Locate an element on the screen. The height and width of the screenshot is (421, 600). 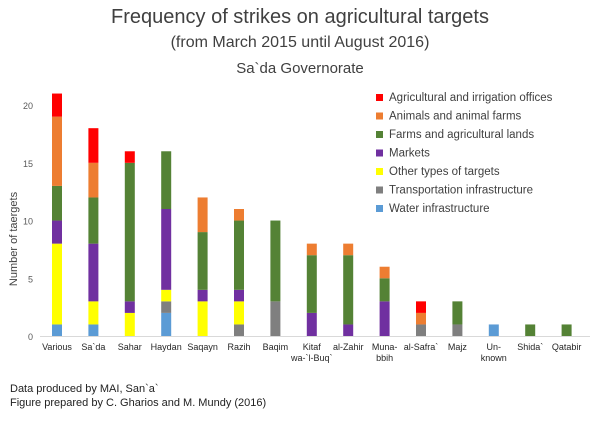
legend-entry: Transportation infrastructure is located at coordinates (461, 191).